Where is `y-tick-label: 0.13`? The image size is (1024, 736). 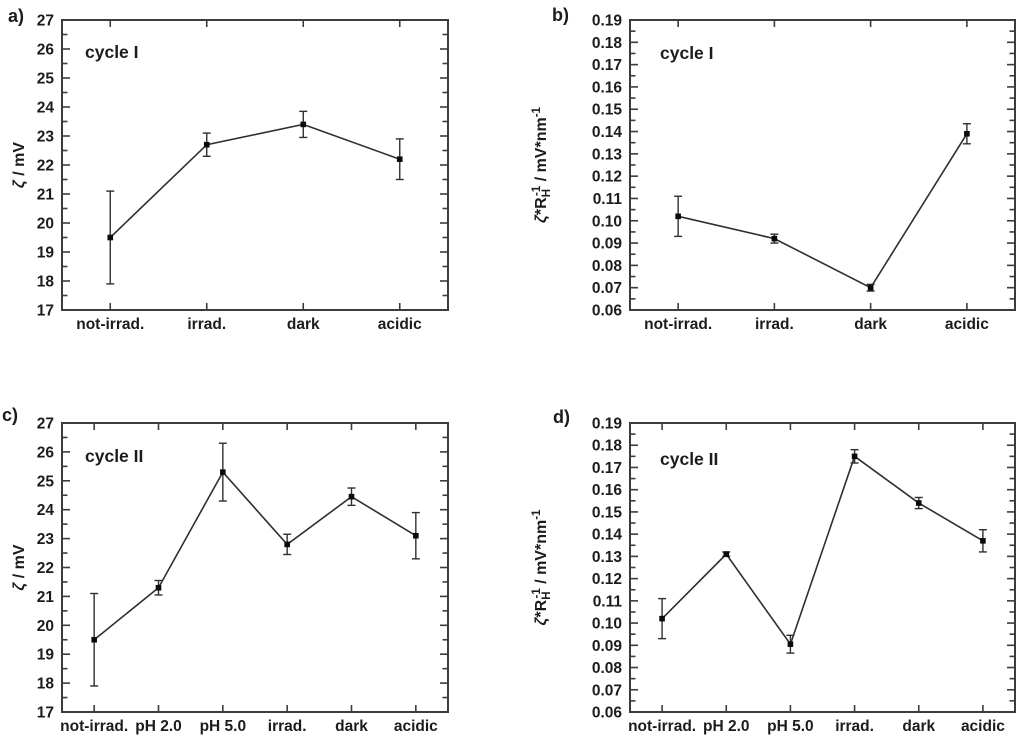
y-tick-label: 0.13 is located at coordinates (607, 557).